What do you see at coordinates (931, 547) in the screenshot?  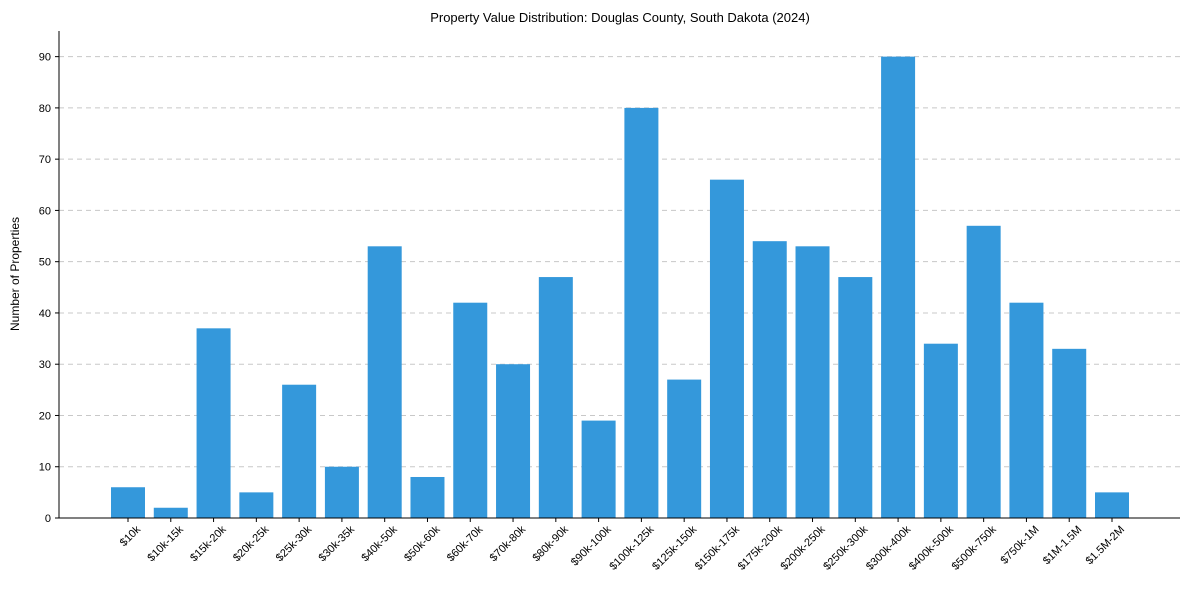 I see `x-tick-label-19: $400k-500k` at bounding box center [931, 547].